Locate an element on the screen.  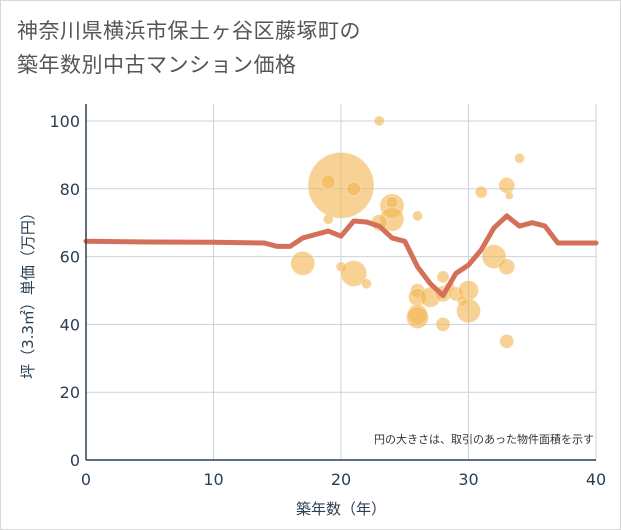
y-tick-label: 40 is located at coordinates (70, 324).